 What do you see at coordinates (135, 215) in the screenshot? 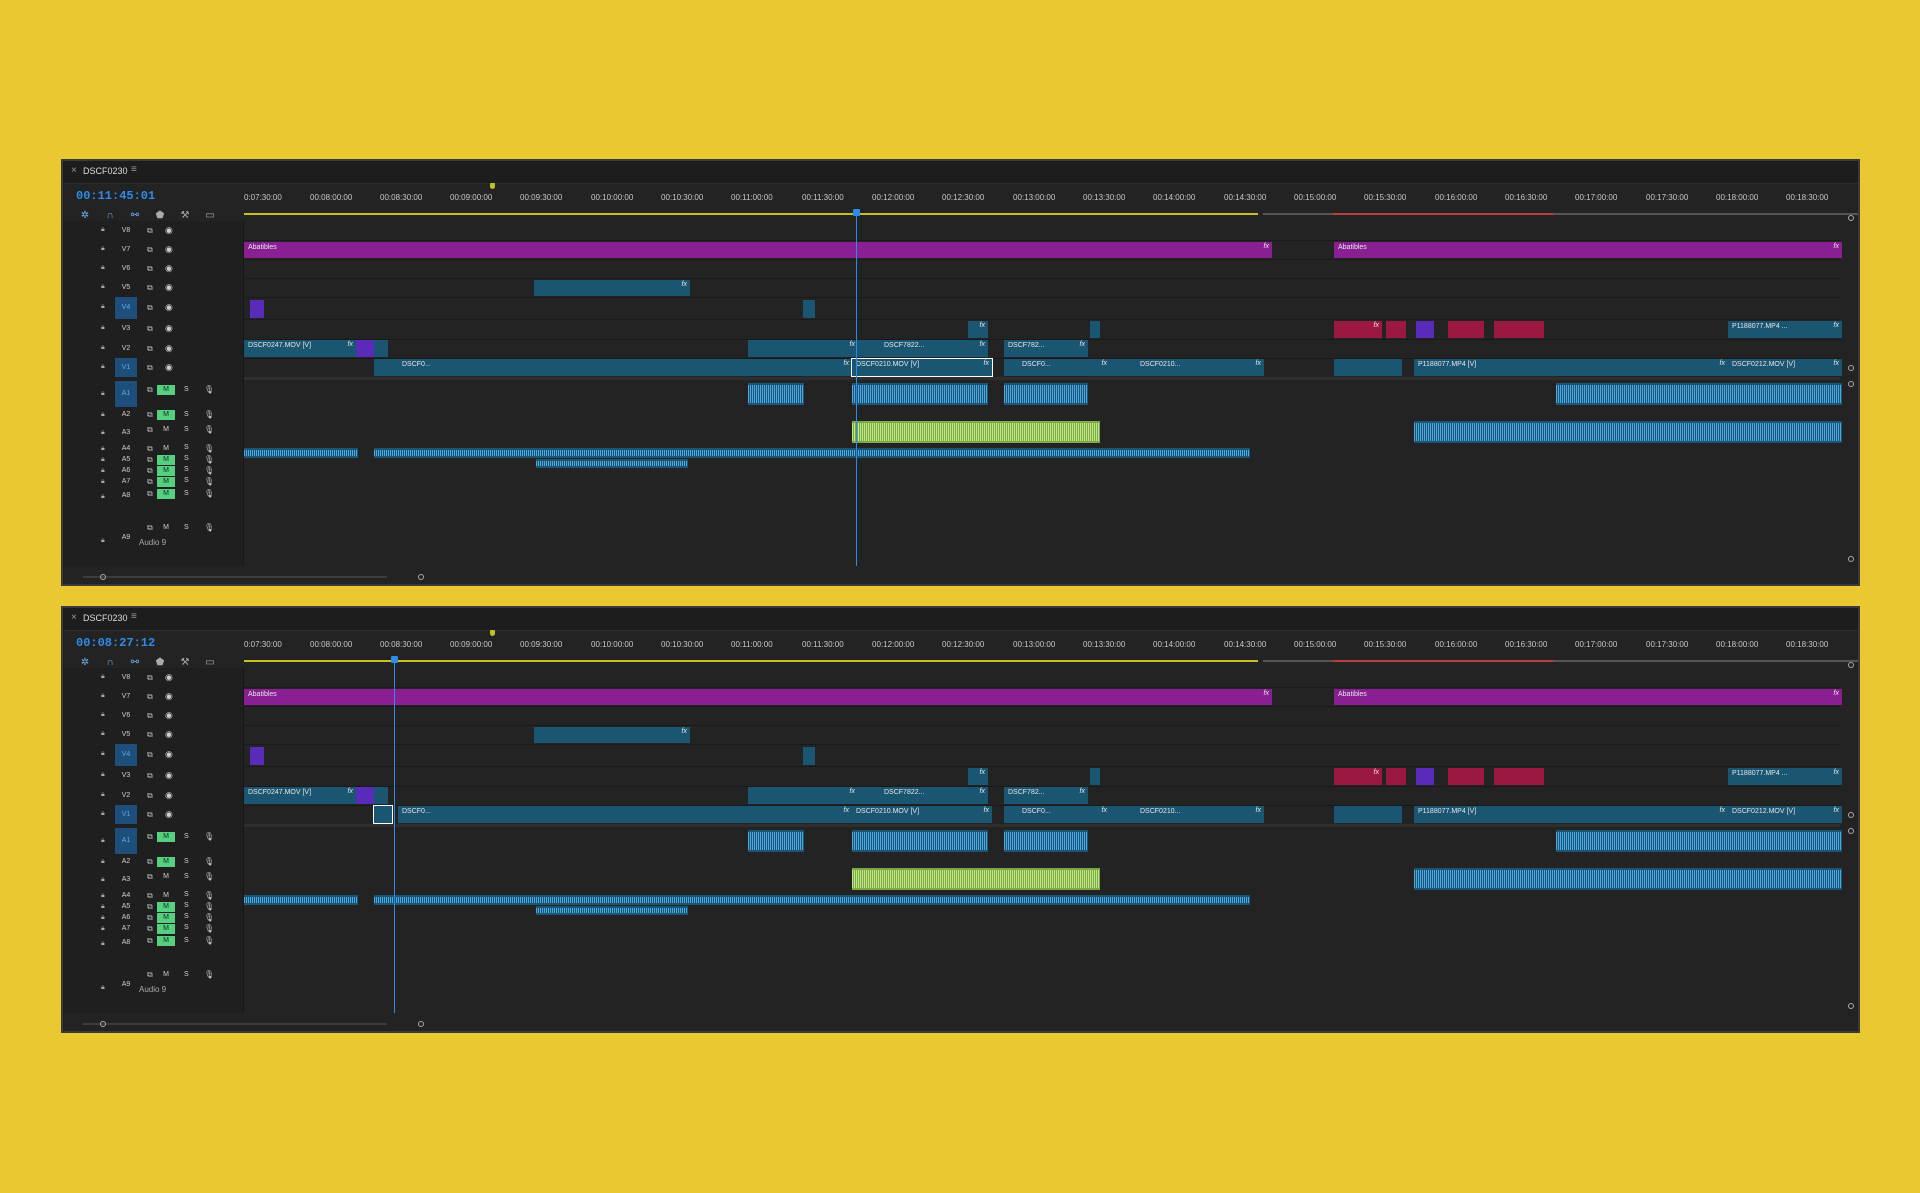
I see `linked-selection-icon: ⚯` at bounding box center [135, 215].